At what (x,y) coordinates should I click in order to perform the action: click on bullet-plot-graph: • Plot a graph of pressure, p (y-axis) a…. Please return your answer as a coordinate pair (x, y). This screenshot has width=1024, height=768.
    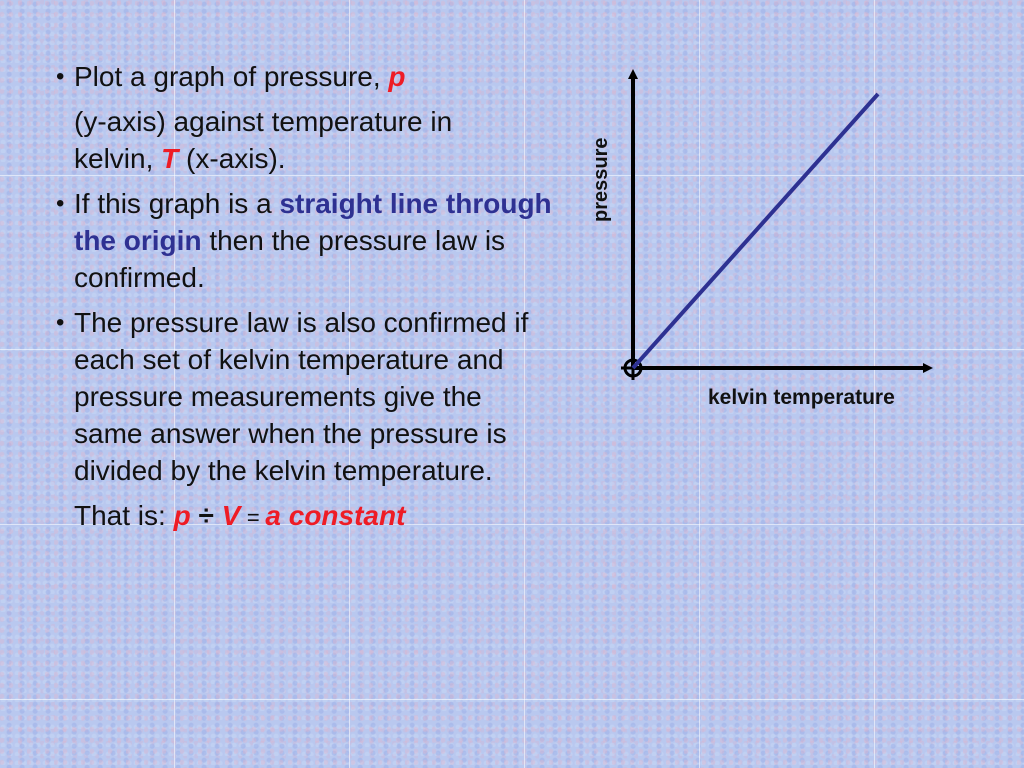
    Looking at the image, I should click on (302, 117).